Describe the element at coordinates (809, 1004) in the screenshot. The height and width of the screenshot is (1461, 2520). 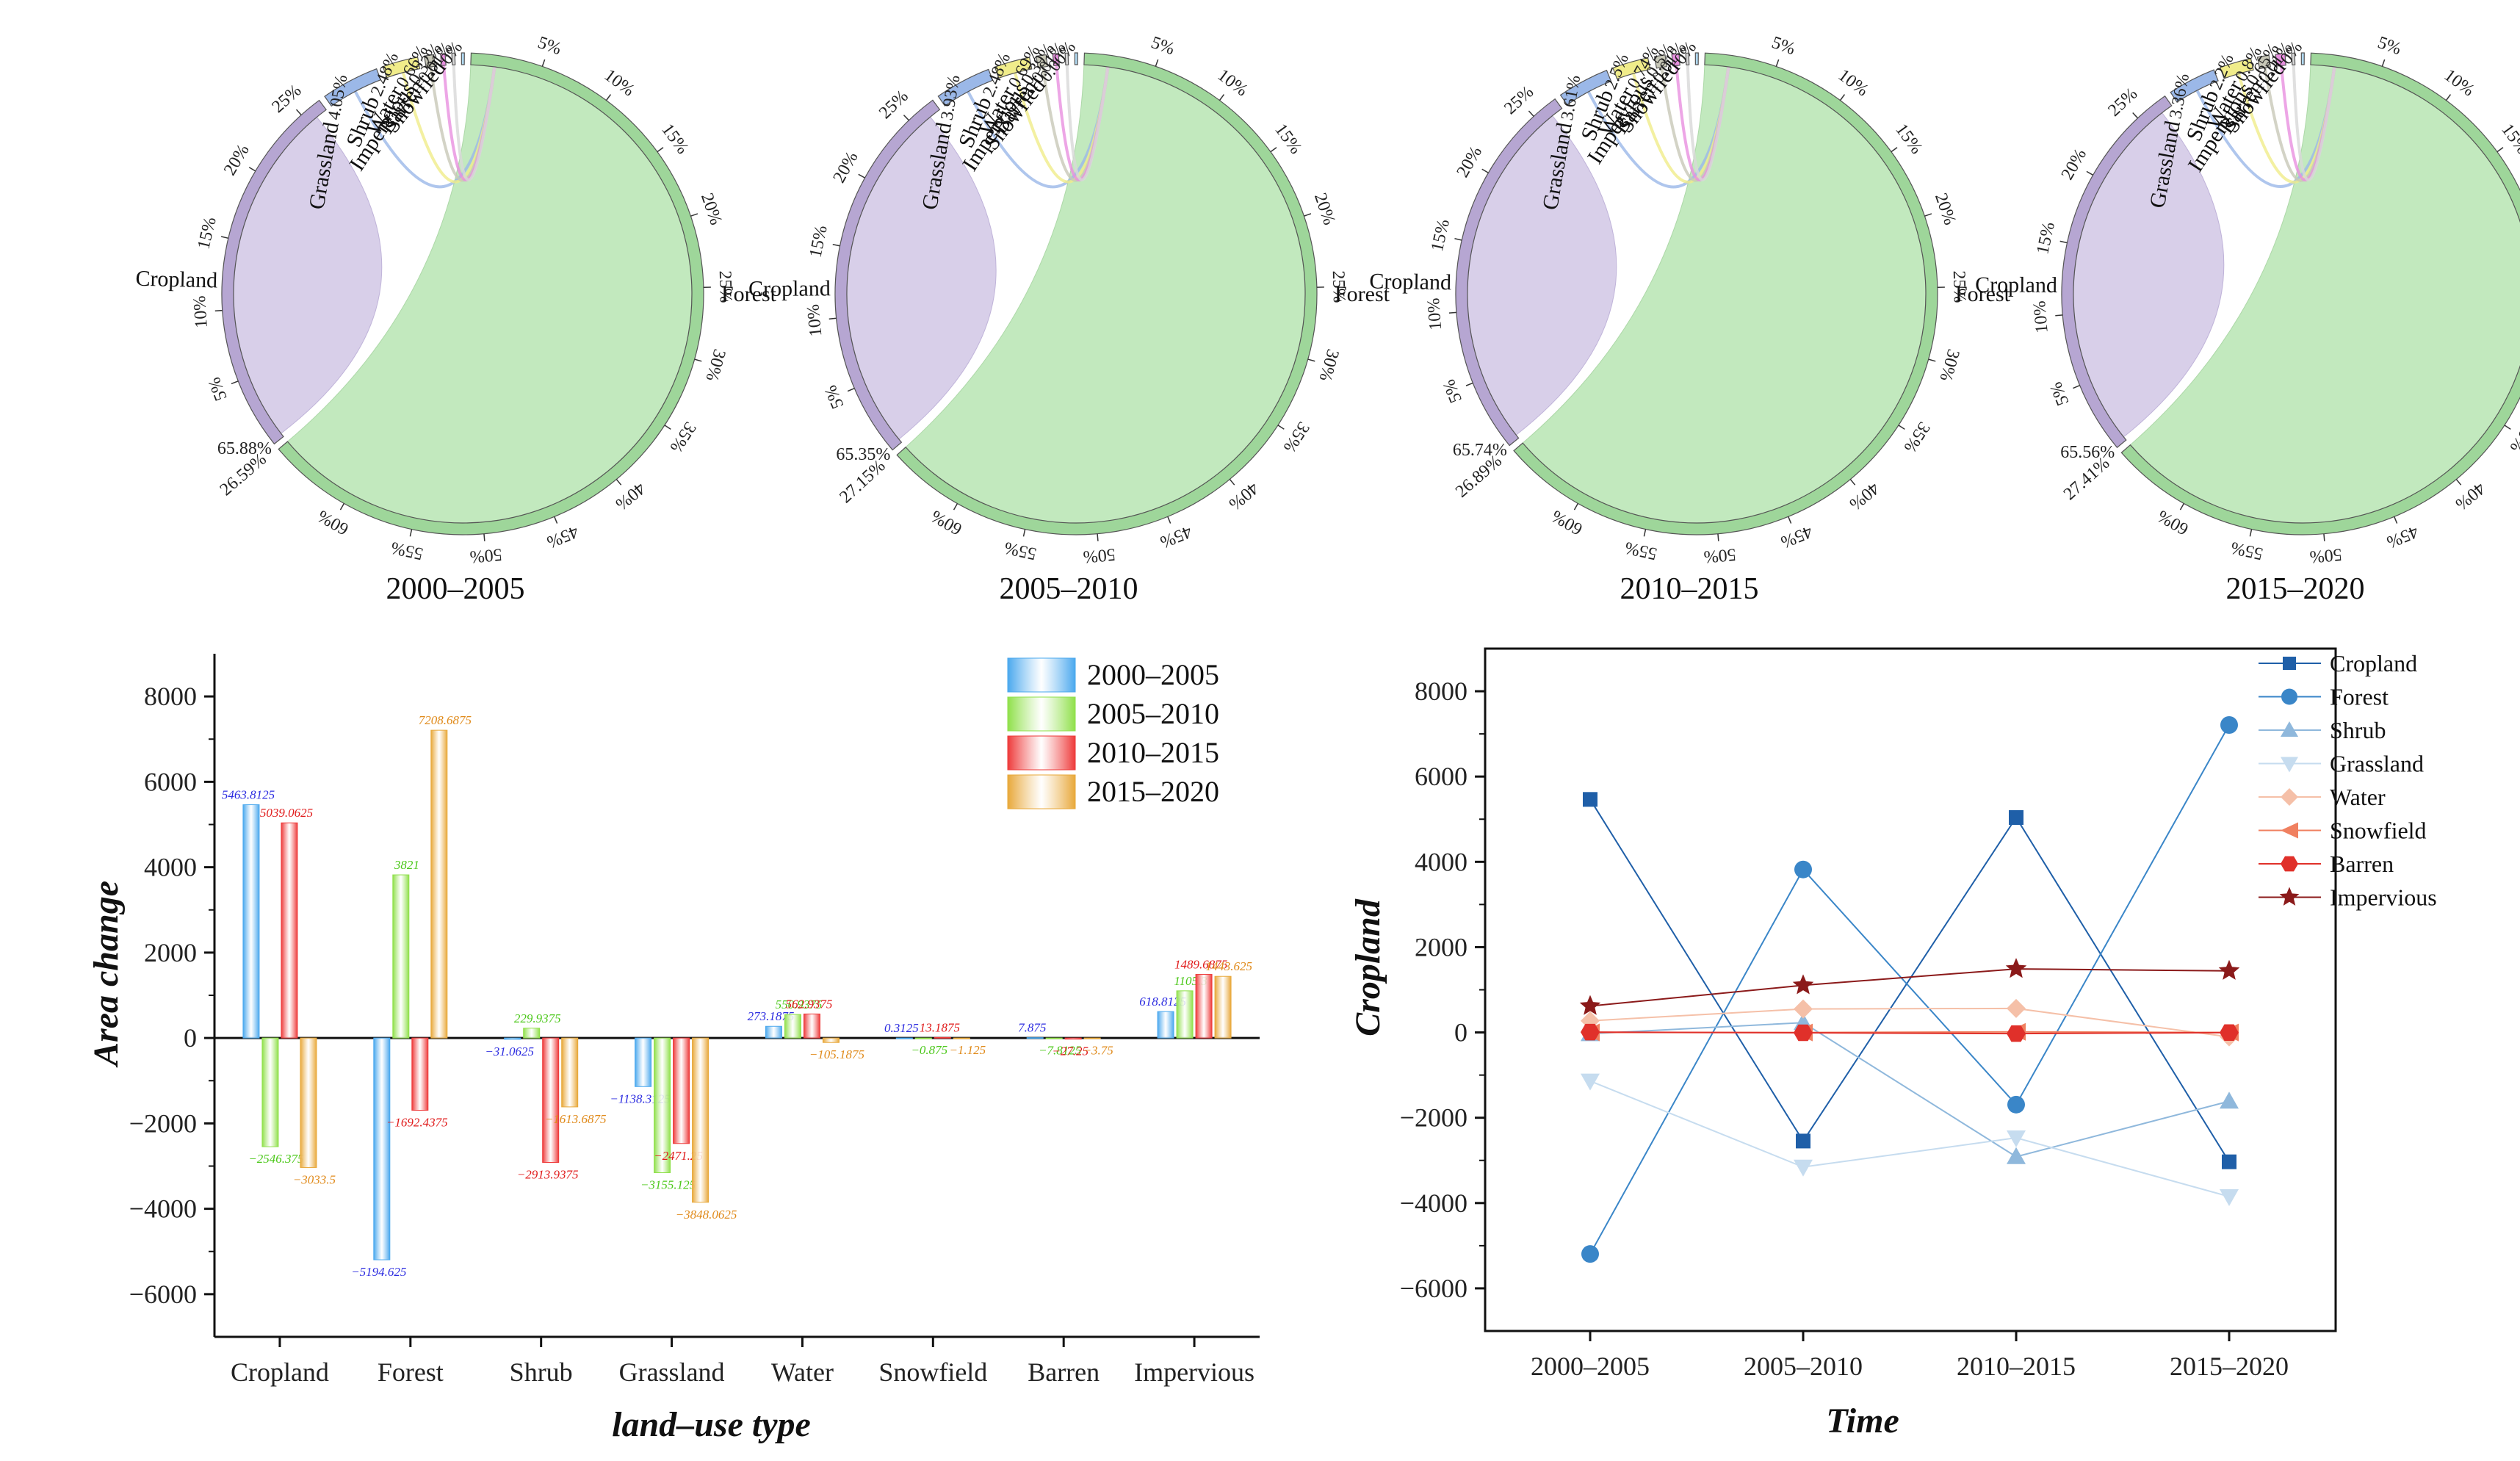
I see `bar-data-label: 562.9375` at that location.